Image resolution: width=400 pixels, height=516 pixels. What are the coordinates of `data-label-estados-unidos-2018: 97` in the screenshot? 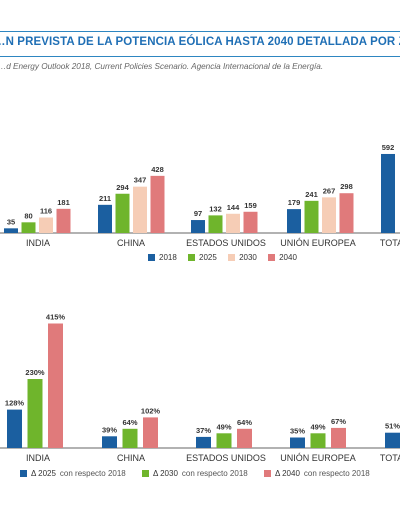 It's located at (198, 213).